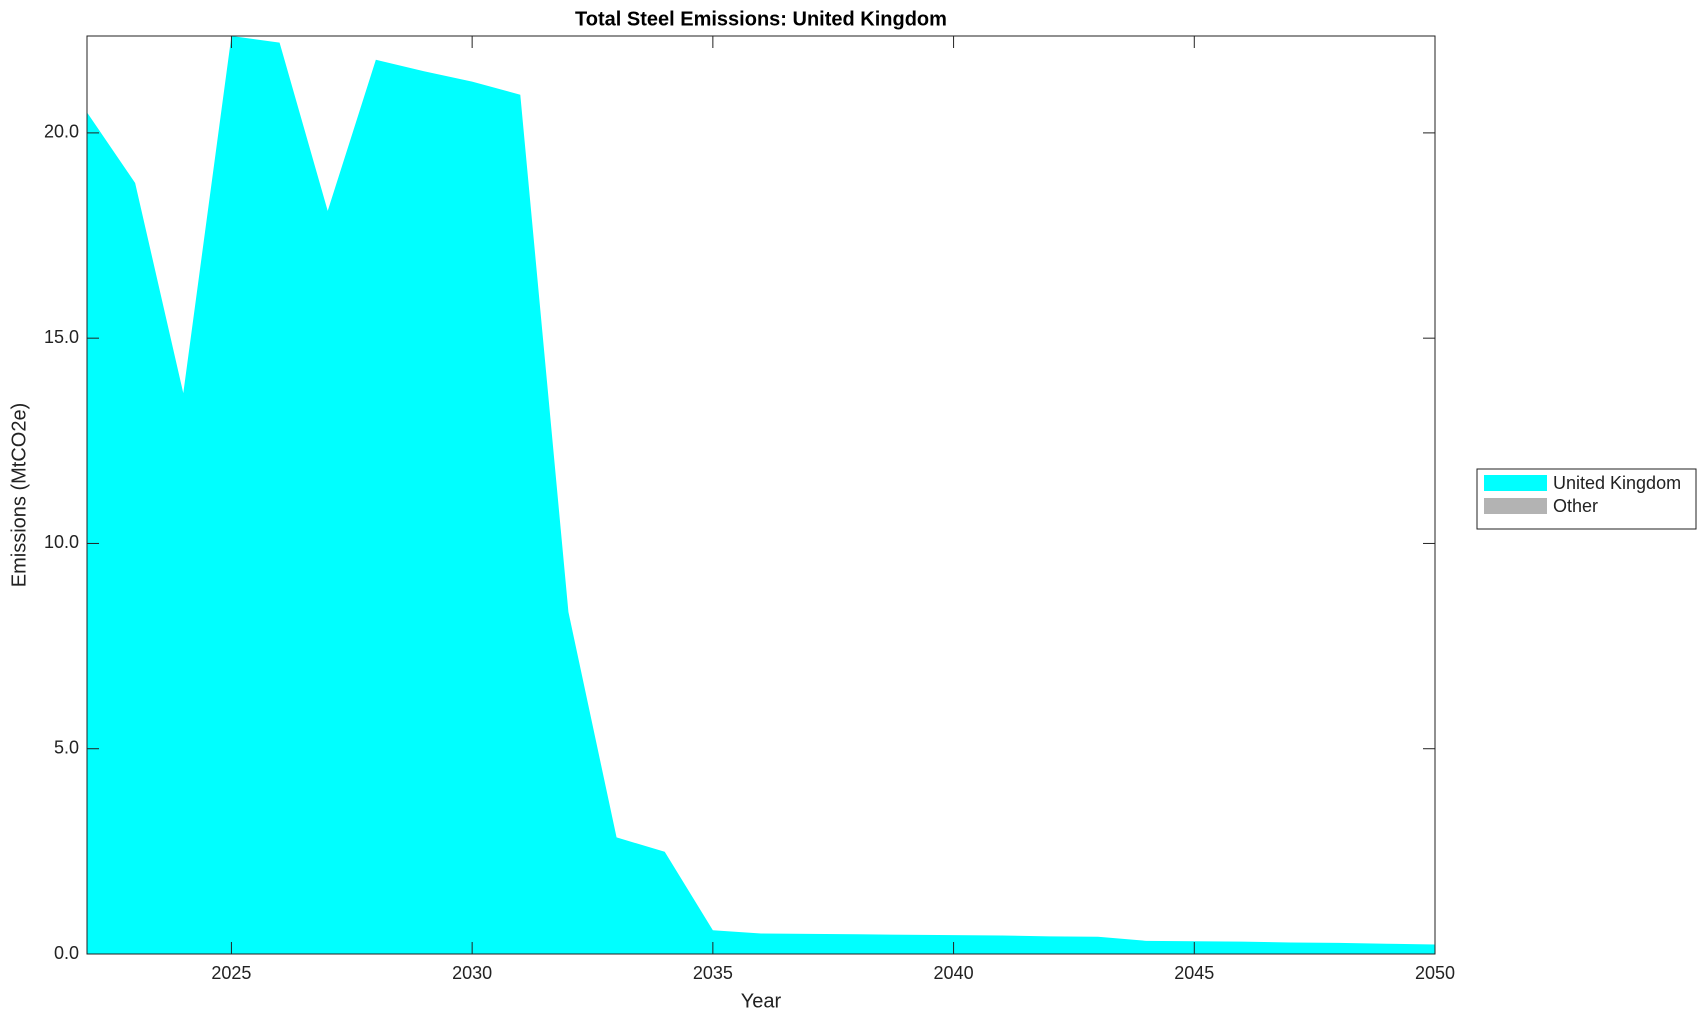  I want to click on x-tick-label: 2050, so click(1435, 973).